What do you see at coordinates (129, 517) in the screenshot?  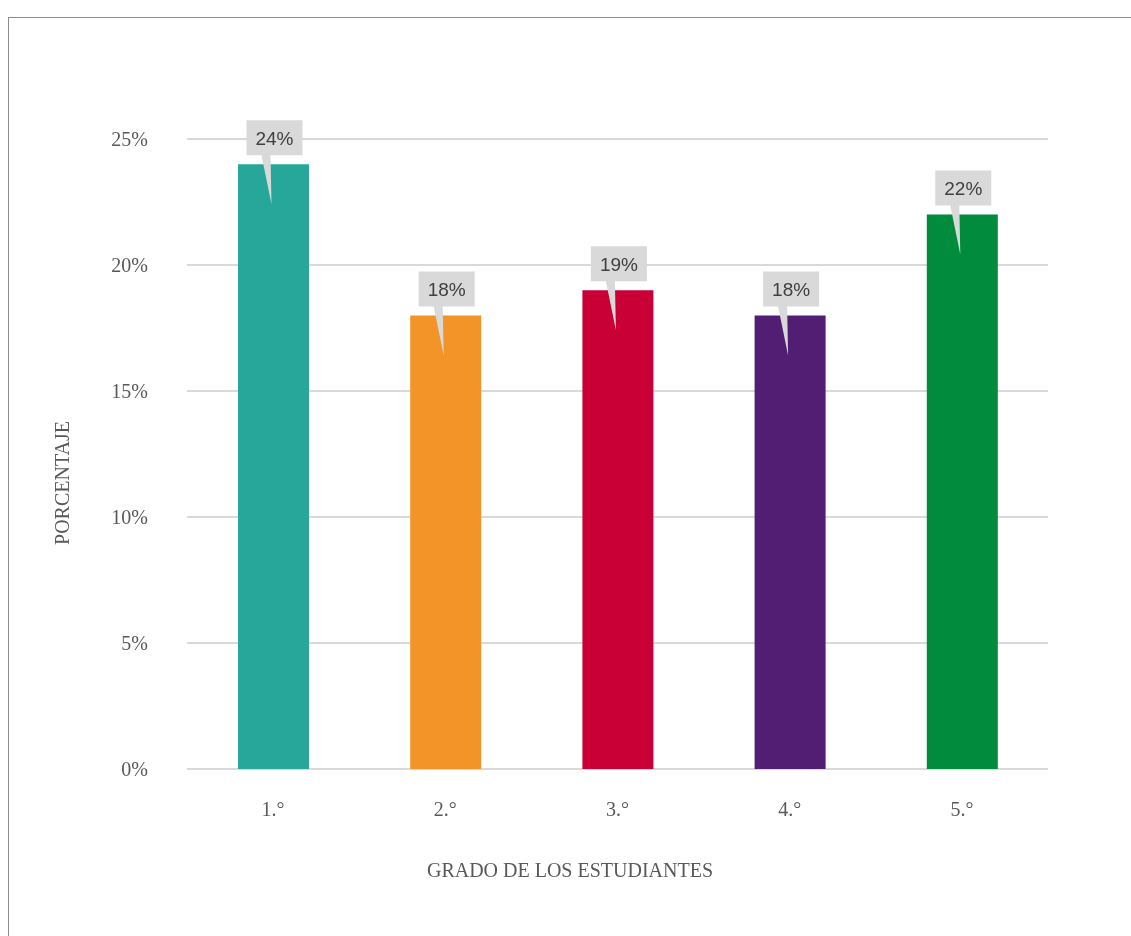 I see `y-tick-label: 10%` at bounding box center [129, 517].